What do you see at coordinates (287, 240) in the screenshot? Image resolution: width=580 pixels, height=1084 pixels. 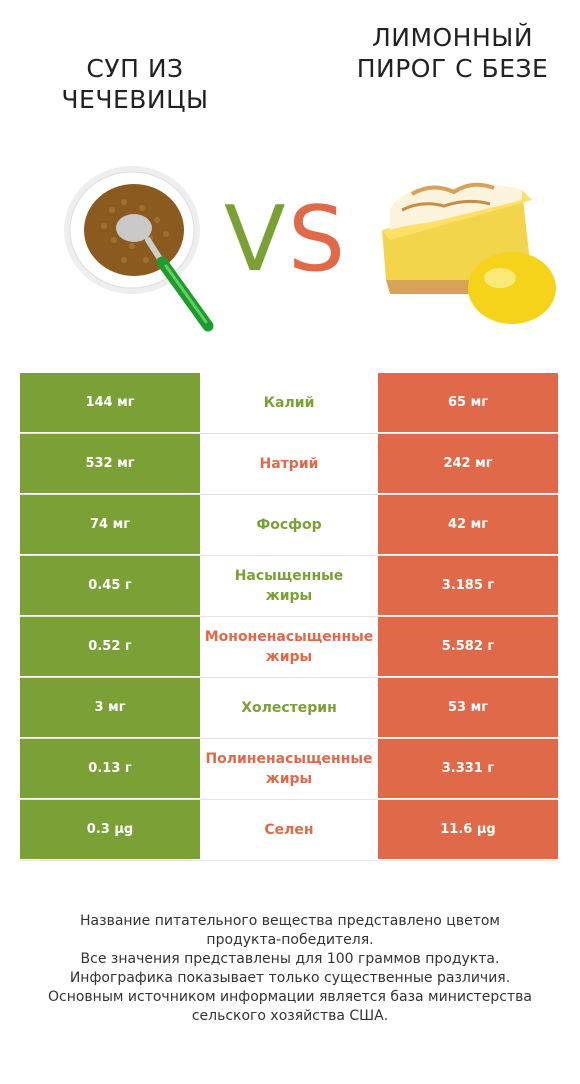 I see `vs-label: V S` at bounding box center [287, 240].